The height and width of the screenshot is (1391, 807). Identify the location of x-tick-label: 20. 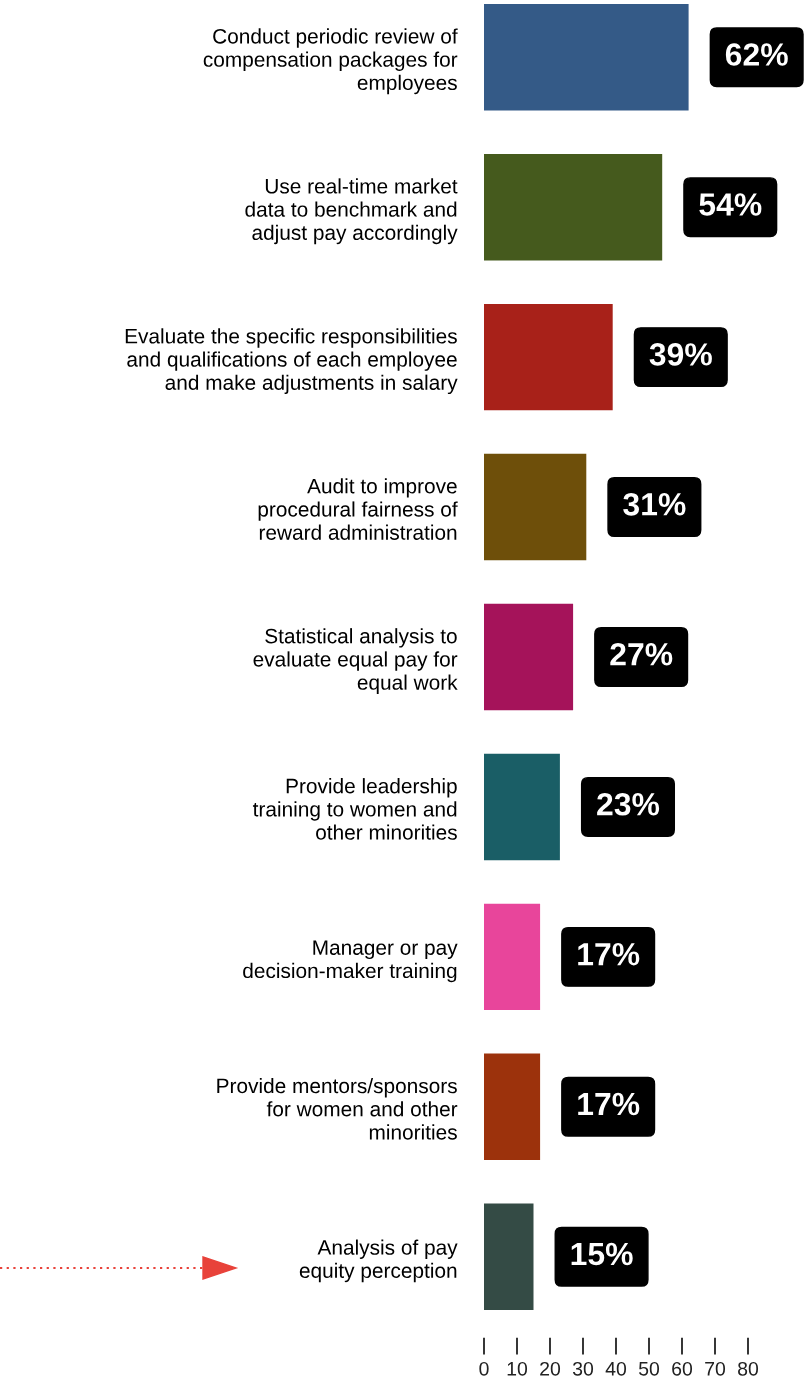
(550, 1368).